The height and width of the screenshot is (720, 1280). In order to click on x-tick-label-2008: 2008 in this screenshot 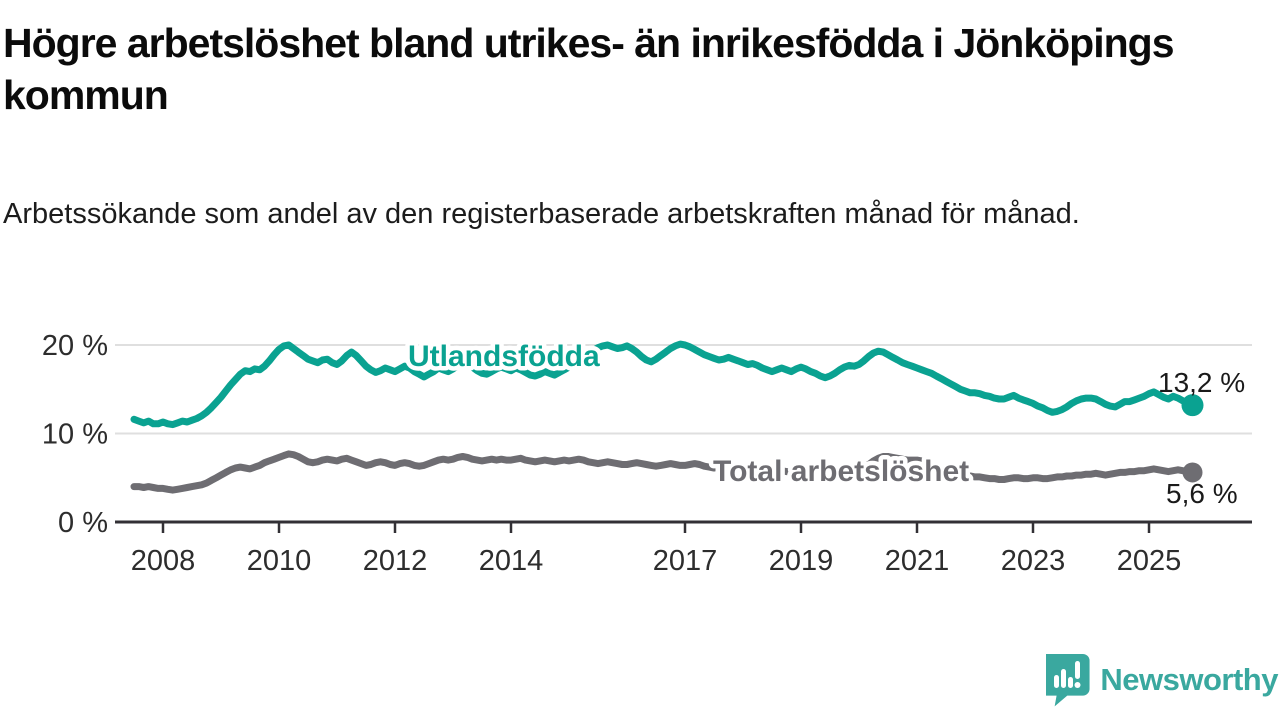, I will do `click(163, 561)`.